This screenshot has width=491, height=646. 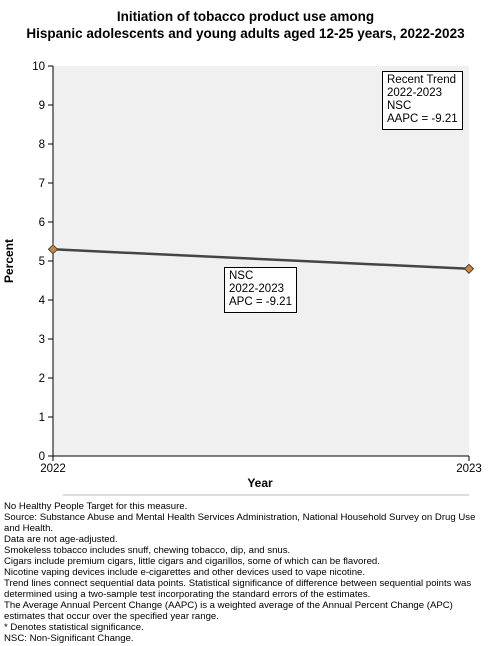 What do you see at coordinates (422, 119) in the screenshot?
I see `trend-annotation-line: AAPC = -9.21` at bounding box center [422, 119].